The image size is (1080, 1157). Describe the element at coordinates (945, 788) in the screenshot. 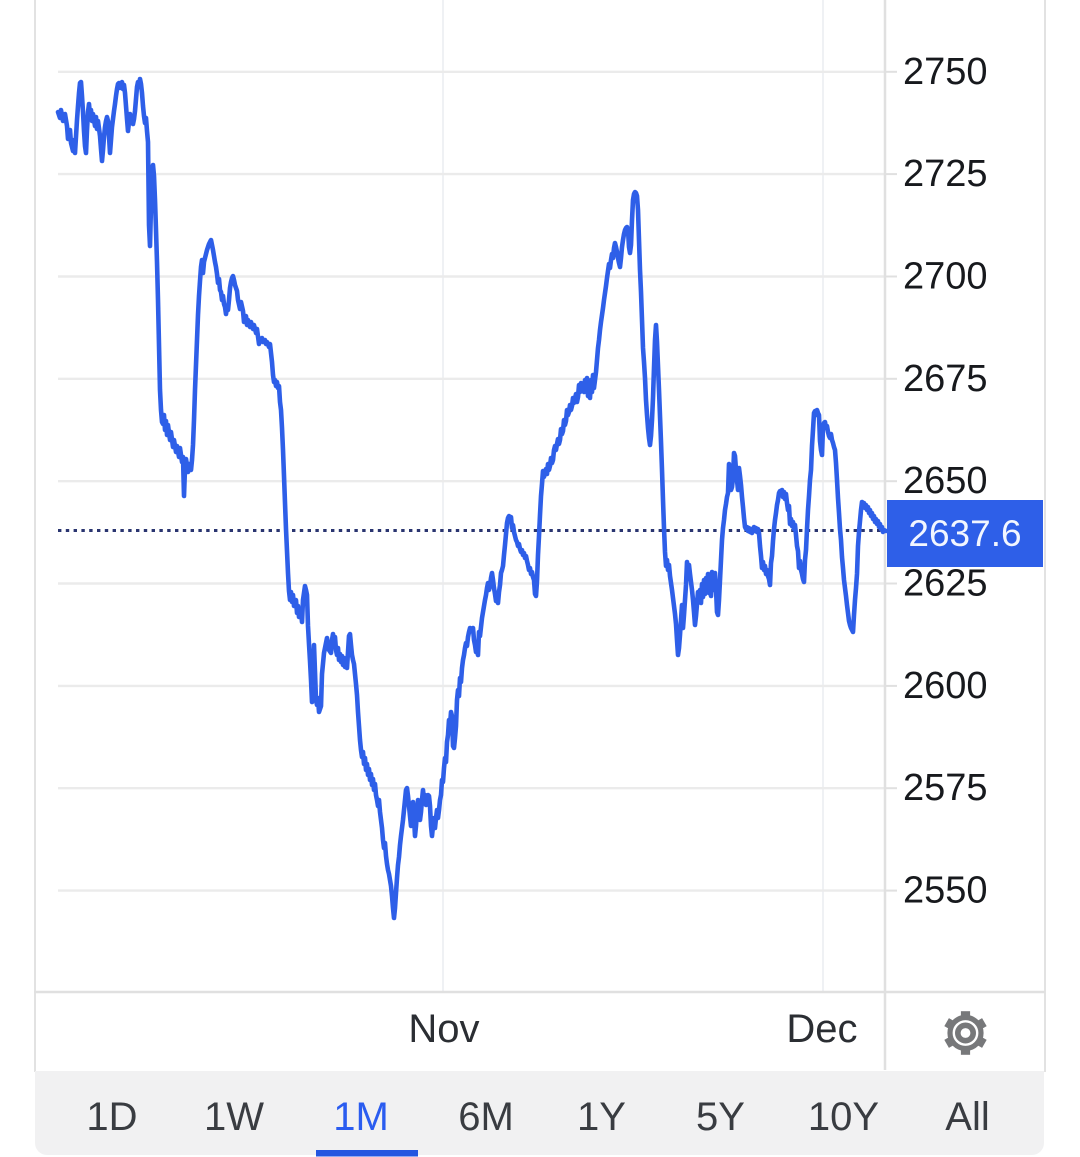

I see `svg-text: 2575` at that location.